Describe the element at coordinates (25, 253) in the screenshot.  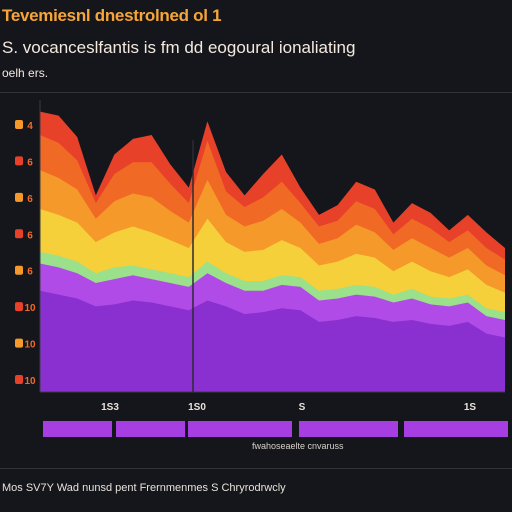
I see `y-tick-labels: 4 6 6 6 6 10 10 10` at that location.